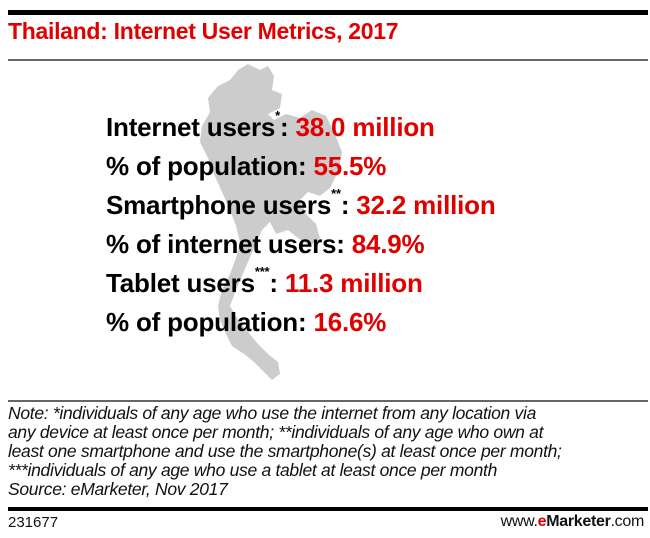  What do you see at coordinates (350, 166) in the screenshot?
I see `metric-value: 55.5%` at bounding box center [350, 166].